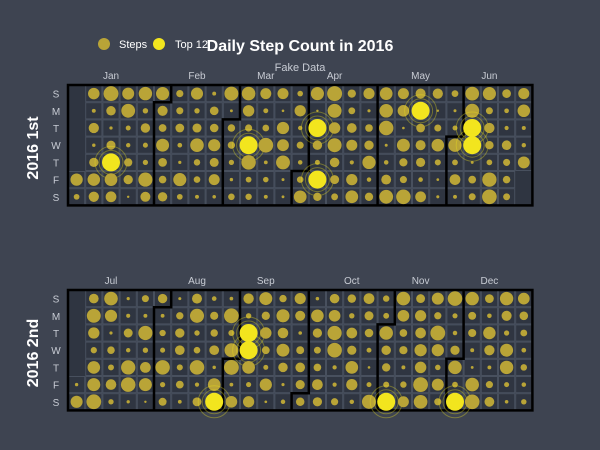 The height and width of the screenshot is (450, 600). Describe the element at coordinates (266, 76) in the screenshot. I see `month-label: Mar` at that location.